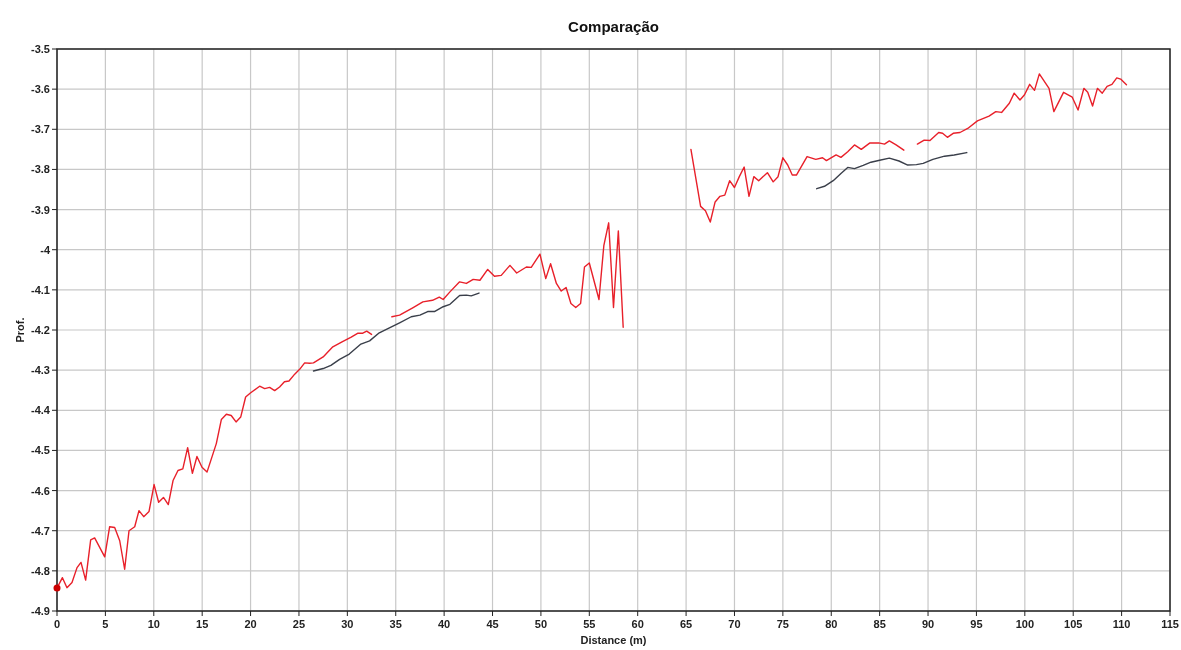 The image size is (1181, 650). I want to click on y-tick-label: -3.8, so click(40, 169).